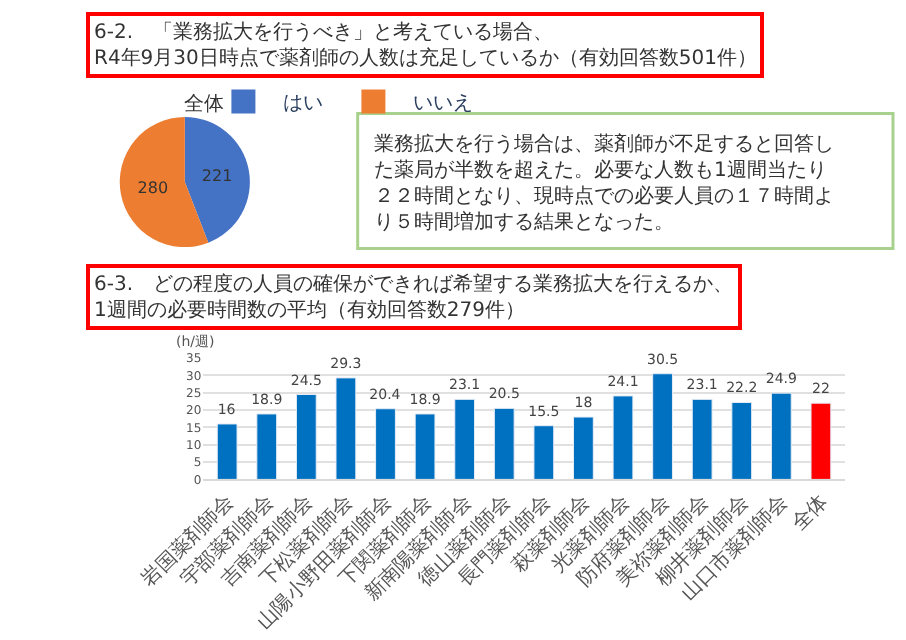 This screenshot has height=640, width=906. Describe the element at coordinates (604, 183) in the screenshot. I see `text: 業務拡大を行う場合は、薬剤師が不足すると回答した薬局が半数を超えた。必要な人数も1週間当たり２２時間となり、現時点での必要人員の１７時間より５時間増加する結果となった。` at that location.